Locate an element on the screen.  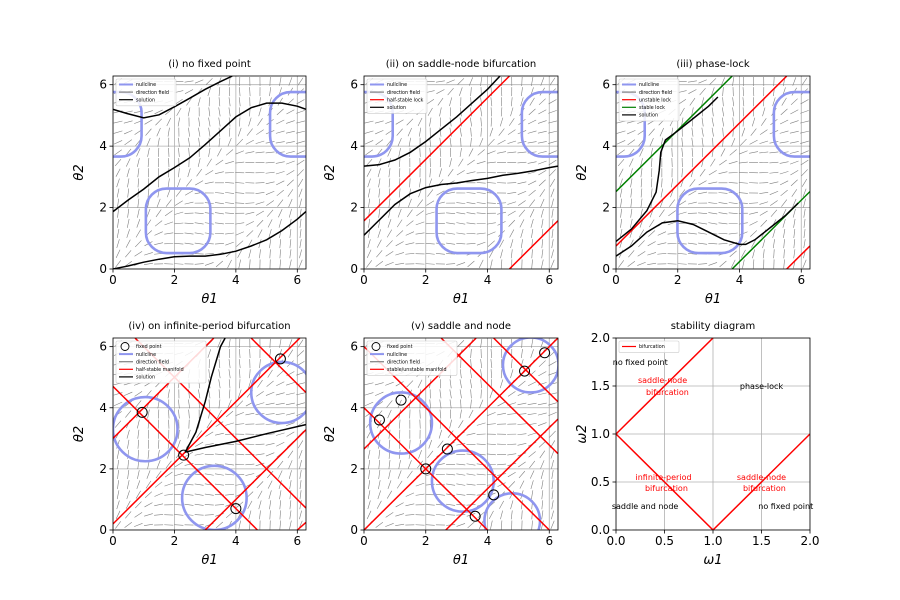
legend-box is located at coordinates (397, 96).